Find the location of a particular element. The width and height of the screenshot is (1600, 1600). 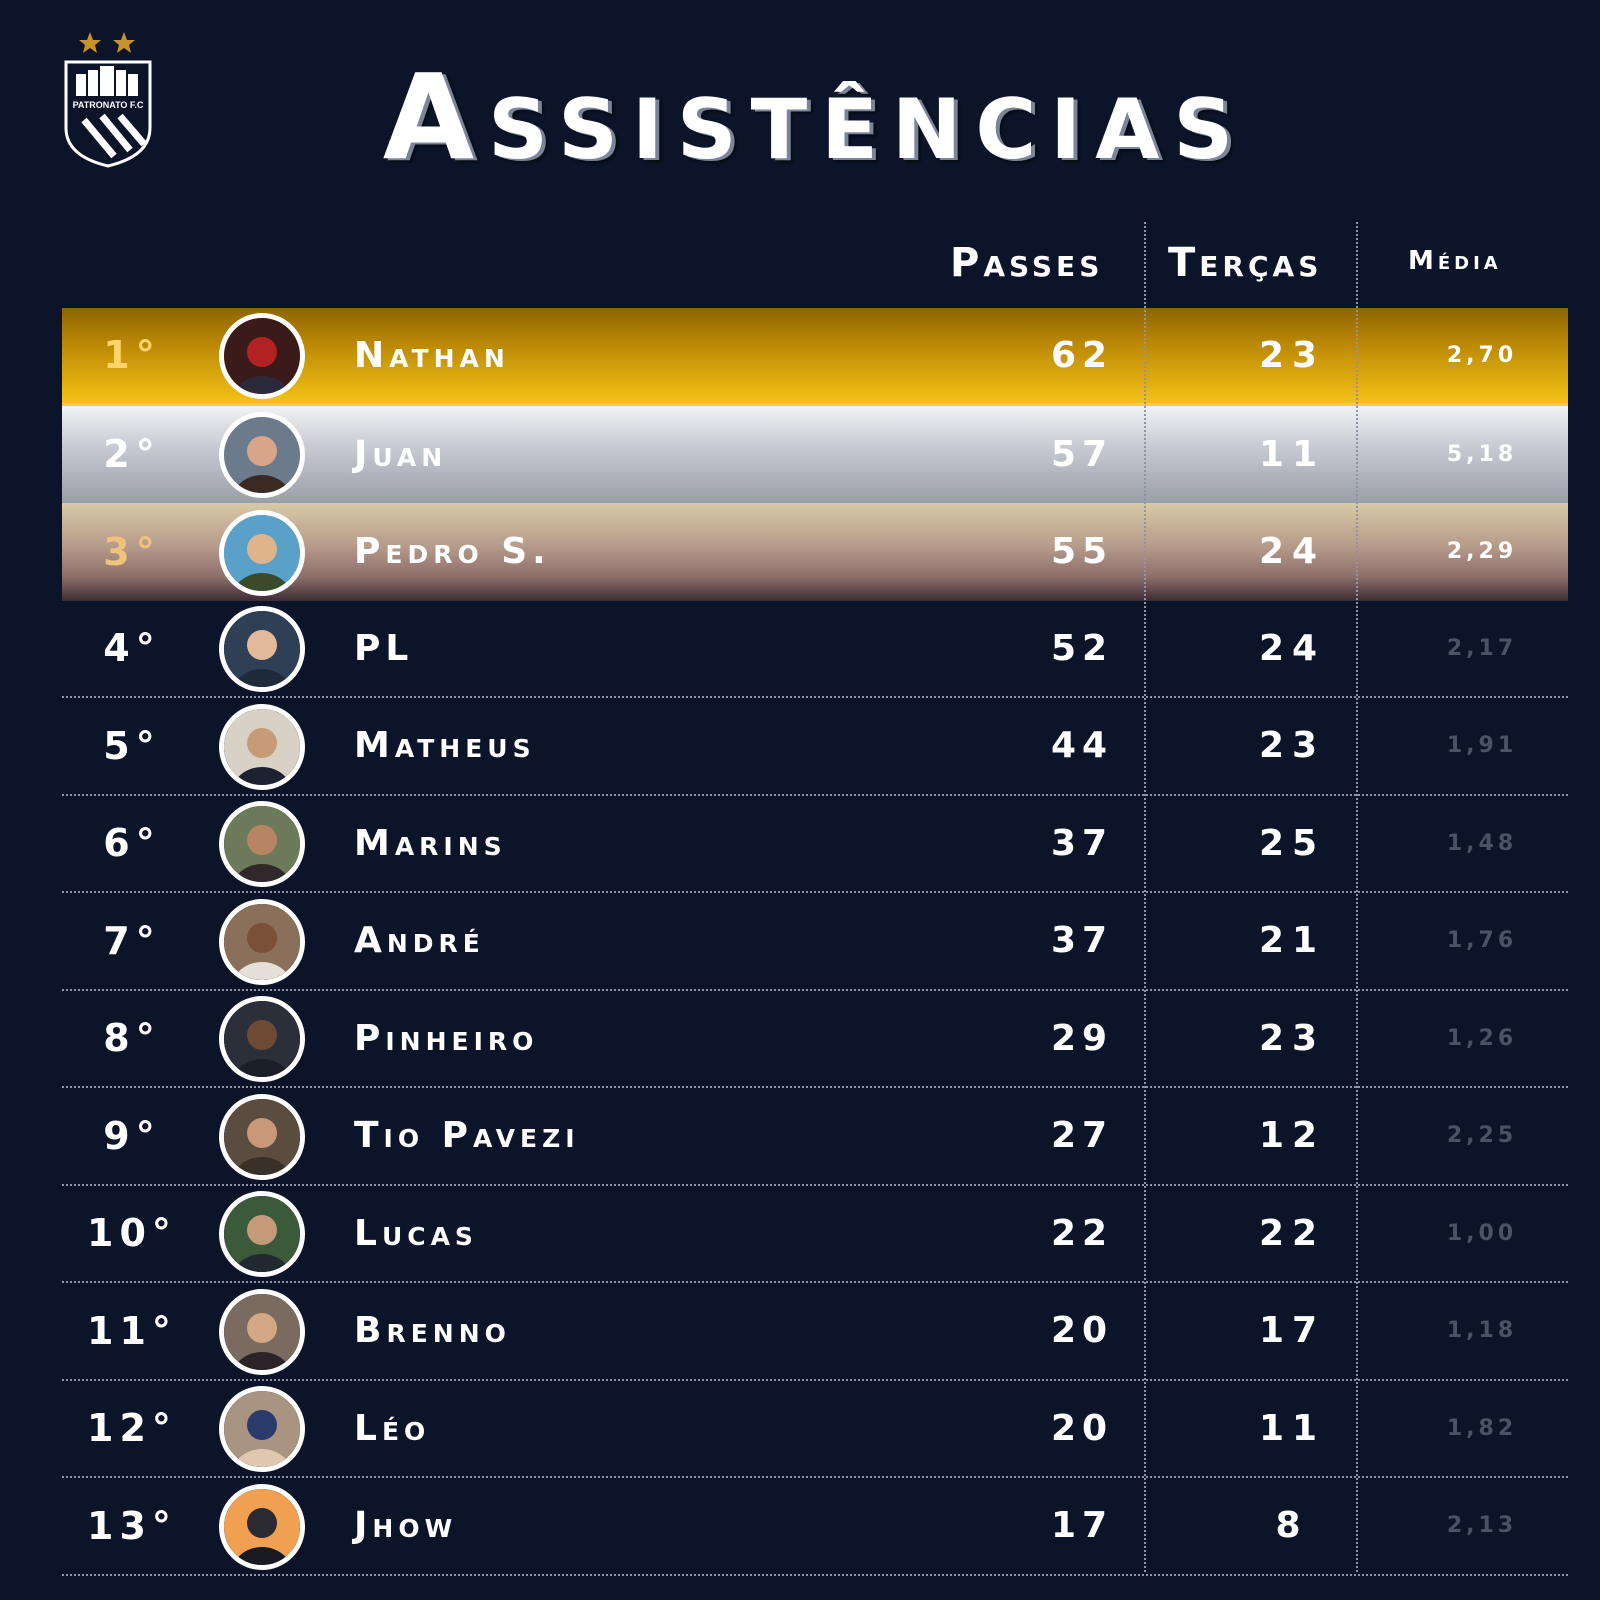

media-value: 1,82 is located at coordinates (1482, 1428).